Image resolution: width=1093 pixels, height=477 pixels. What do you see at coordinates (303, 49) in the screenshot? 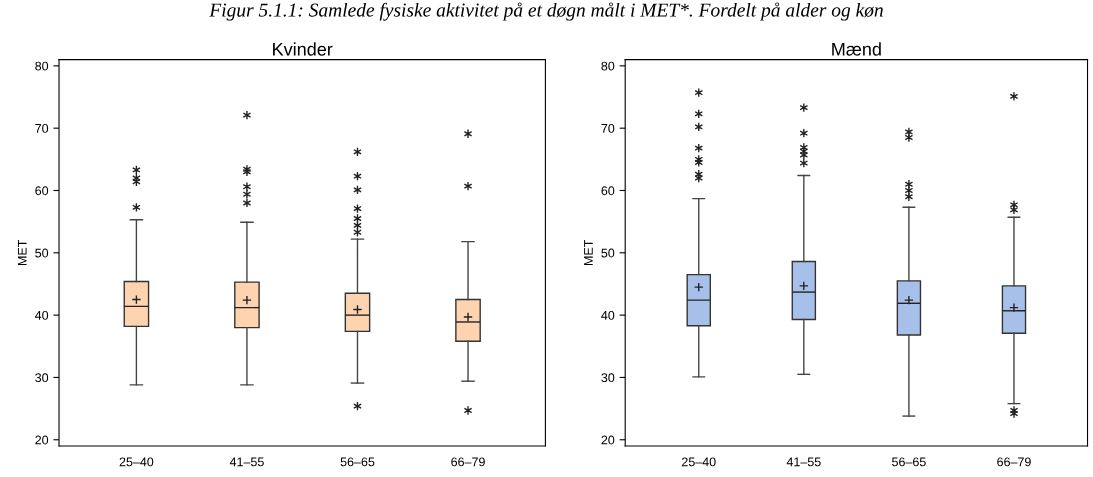
I see `chart-title: Kvinder` at bounding box center [303, 49].